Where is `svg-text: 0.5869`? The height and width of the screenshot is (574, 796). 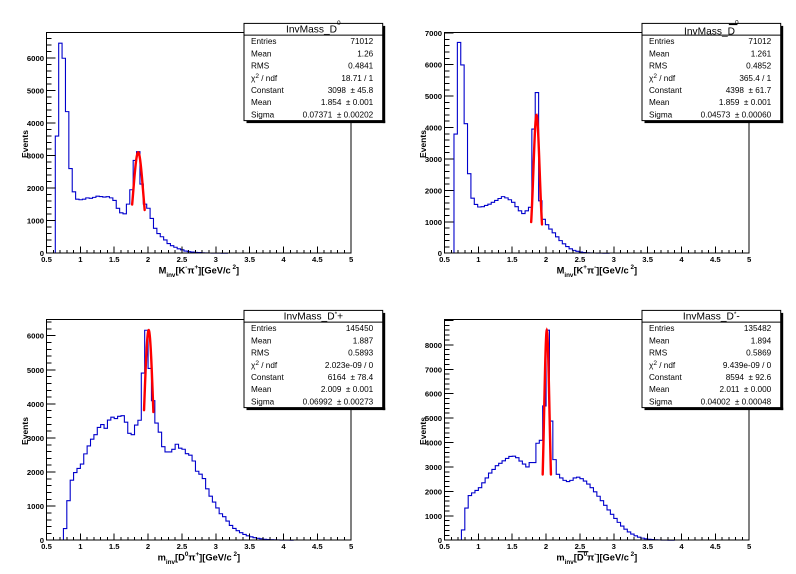
svg-text: 0.5869 is located at coordinates (758, 353).